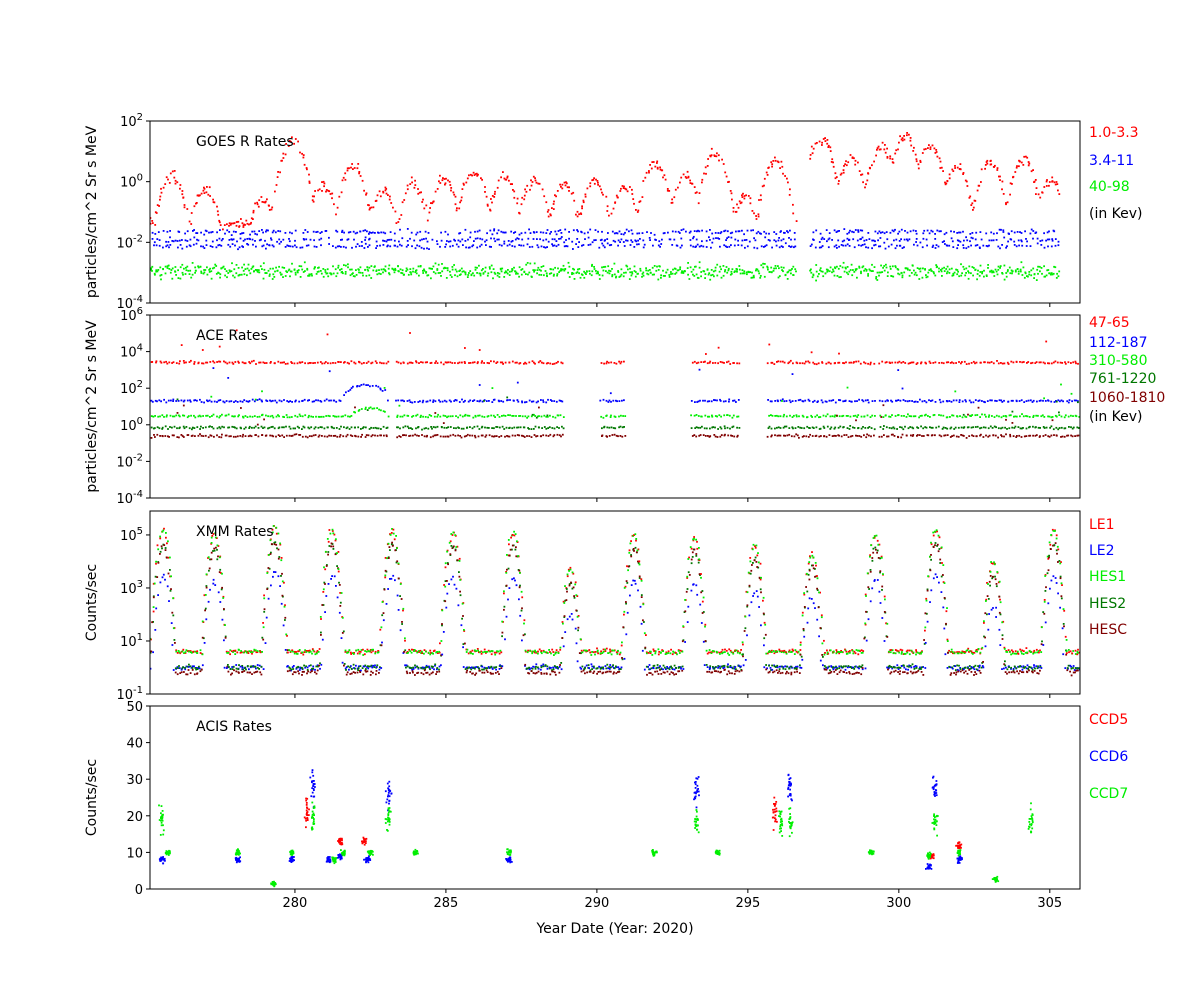  I want to click on legend-entry: 112-187, so click(1118, 343).